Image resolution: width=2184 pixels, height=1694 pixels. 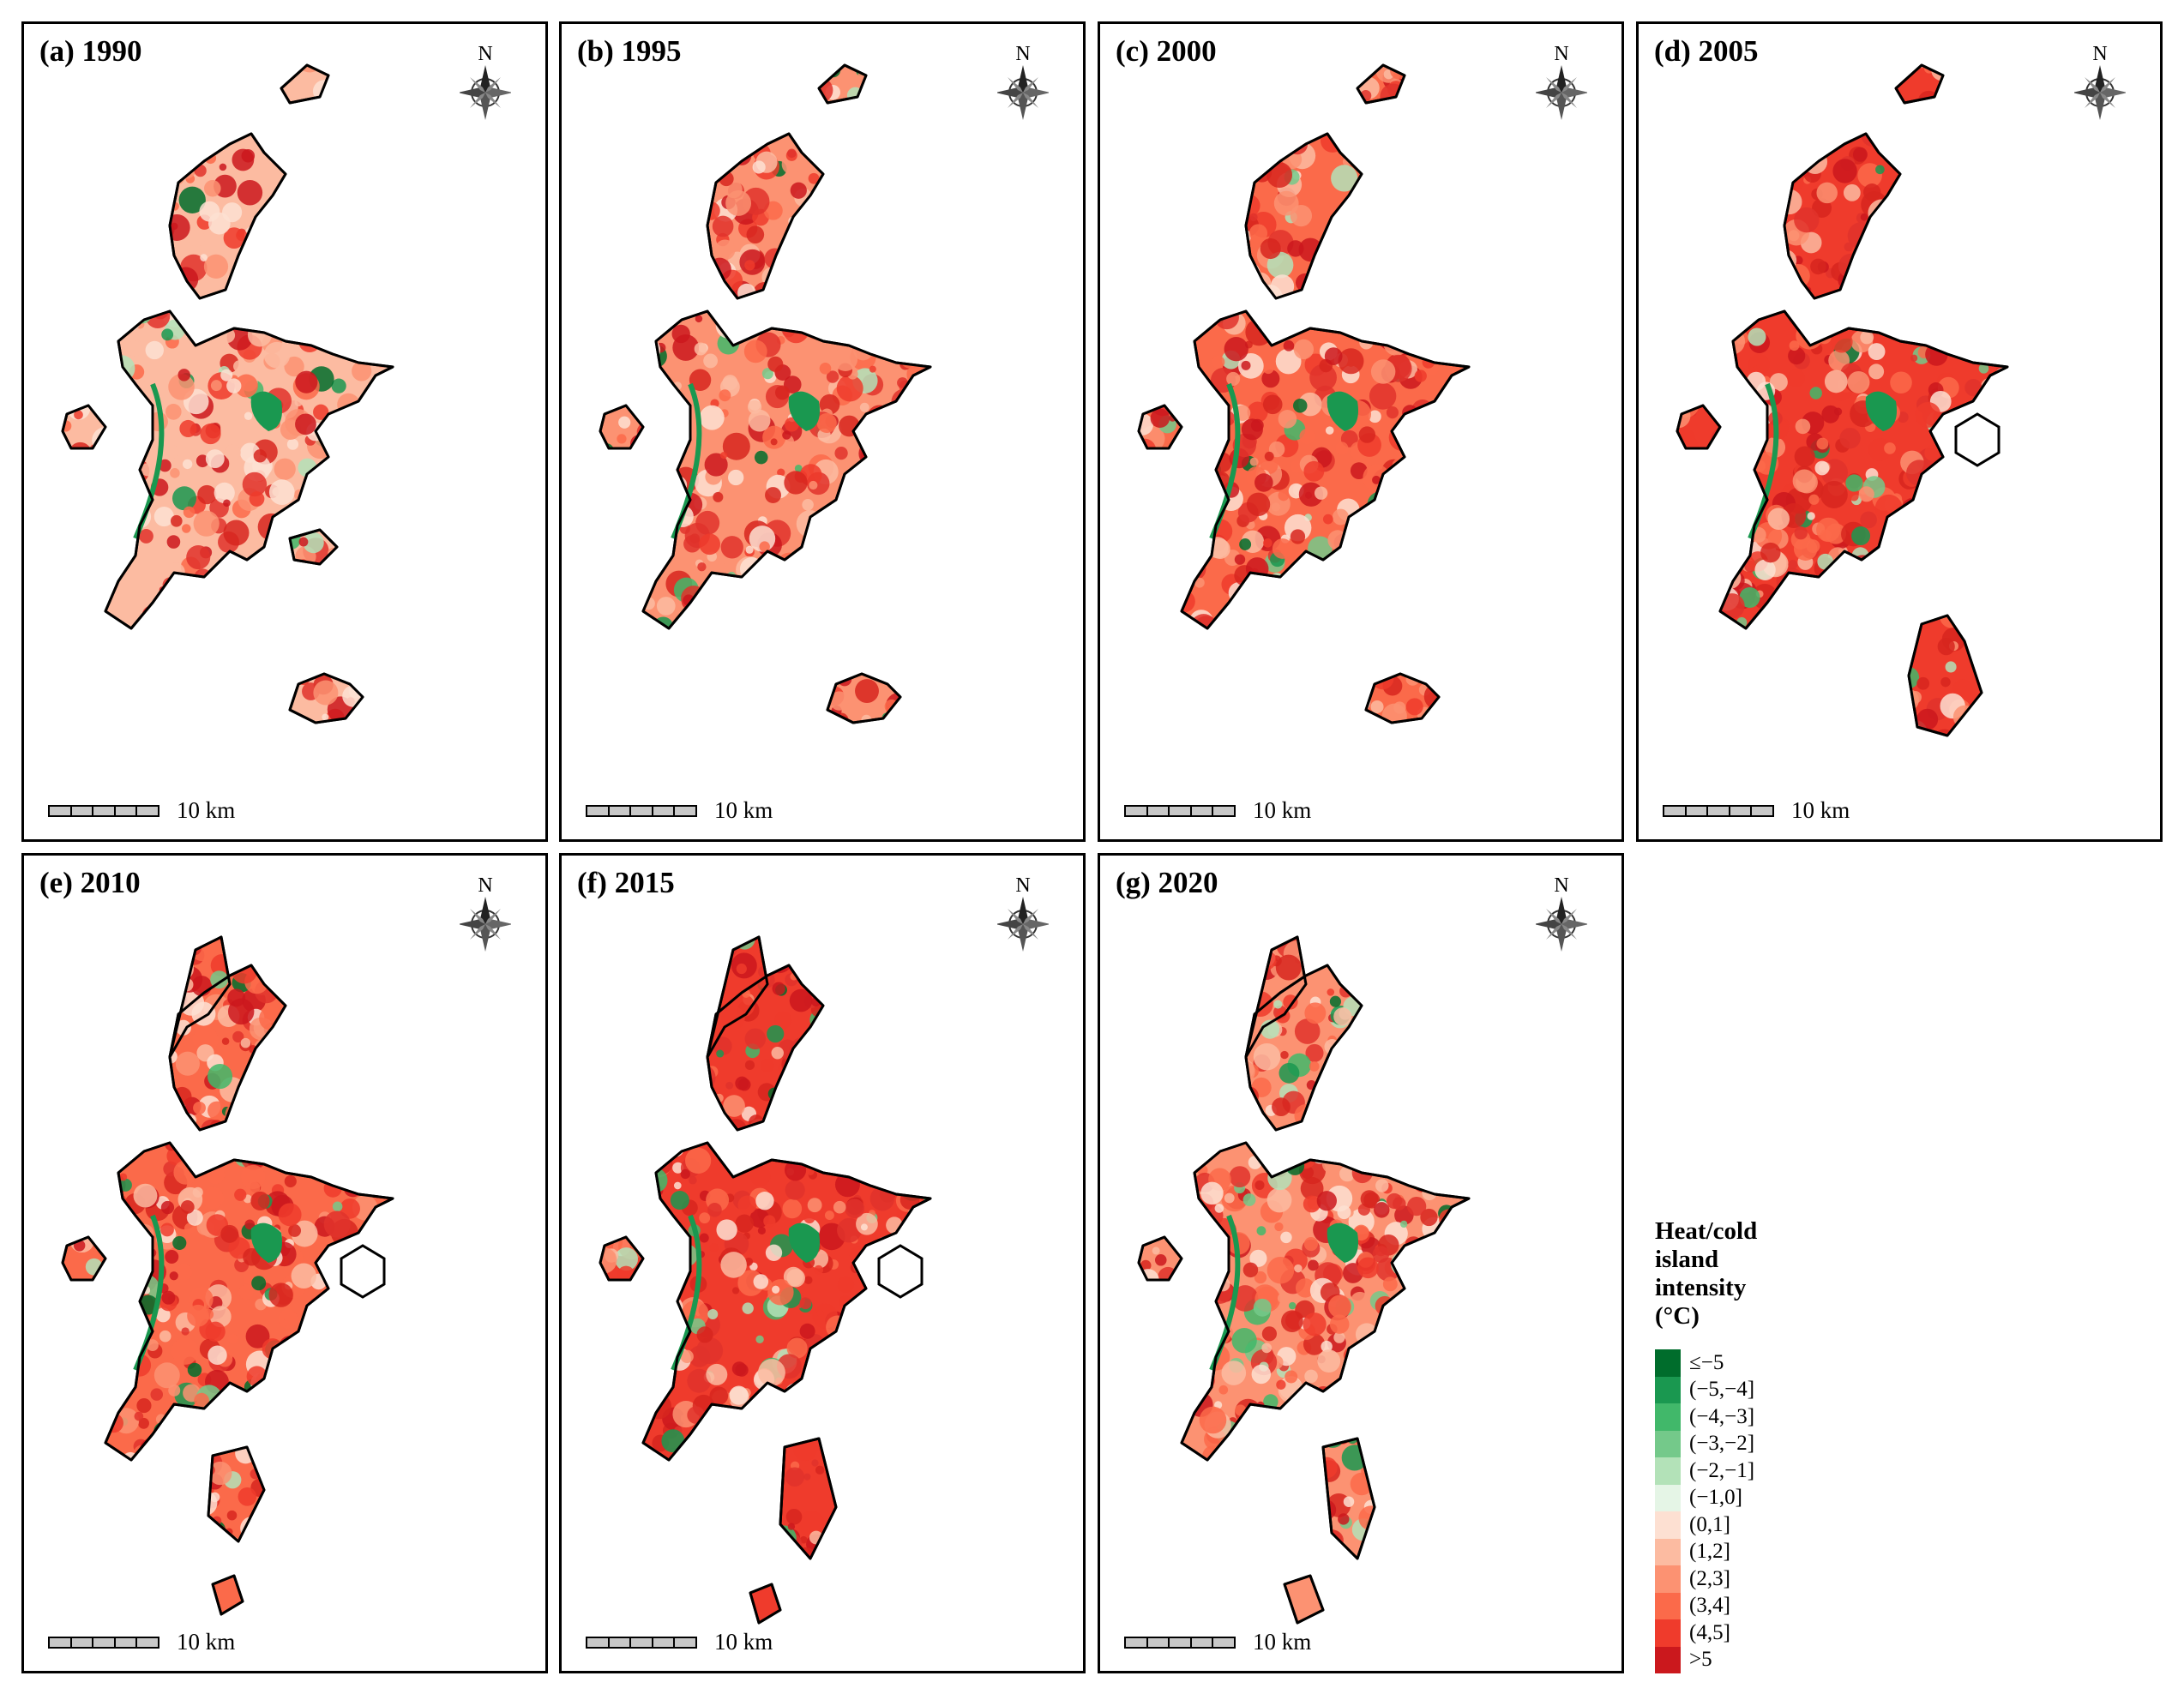 I want to click on panel-2020: (g) 2020 N 10 km, so click(x=1361, y=1263).